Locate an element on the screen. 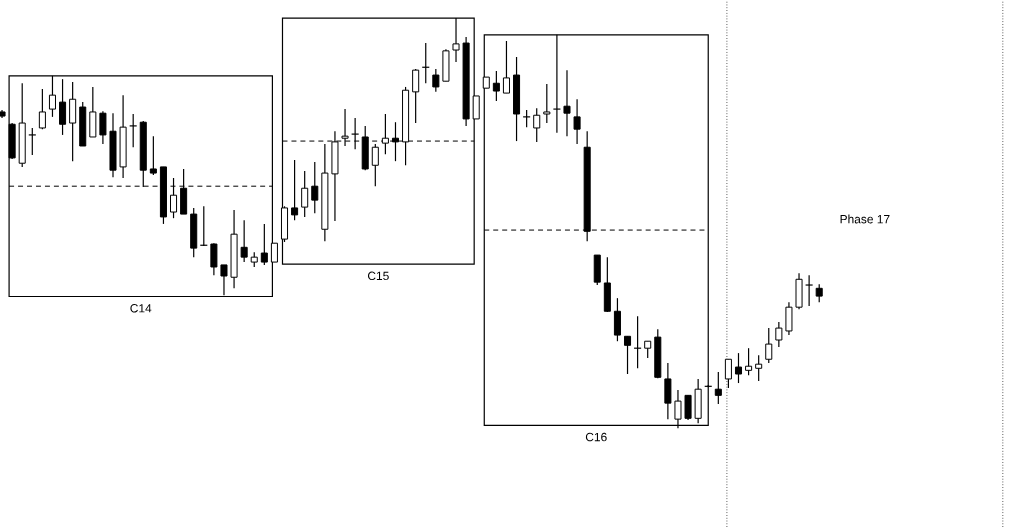 The height and width of the screenshot is (527, 1024). text: C16 is located at coordinates (596, 437).